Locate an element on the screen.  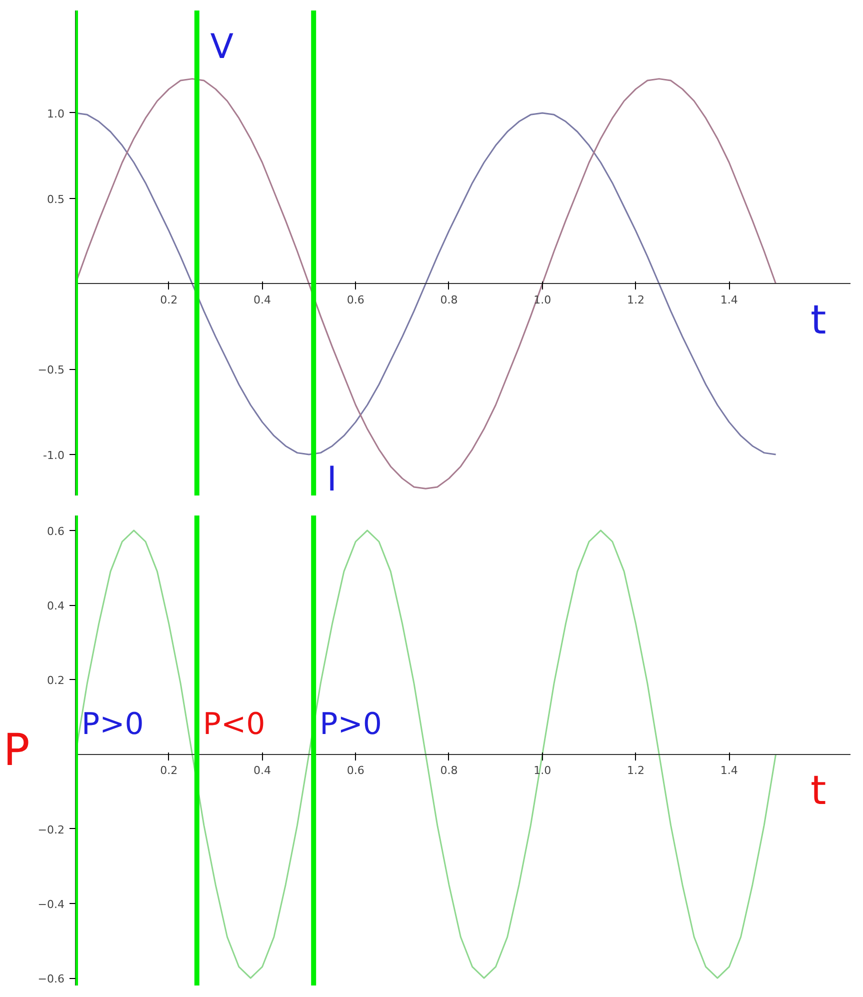
y-tick-label: −0.6 is located at coordinates (51, 979).